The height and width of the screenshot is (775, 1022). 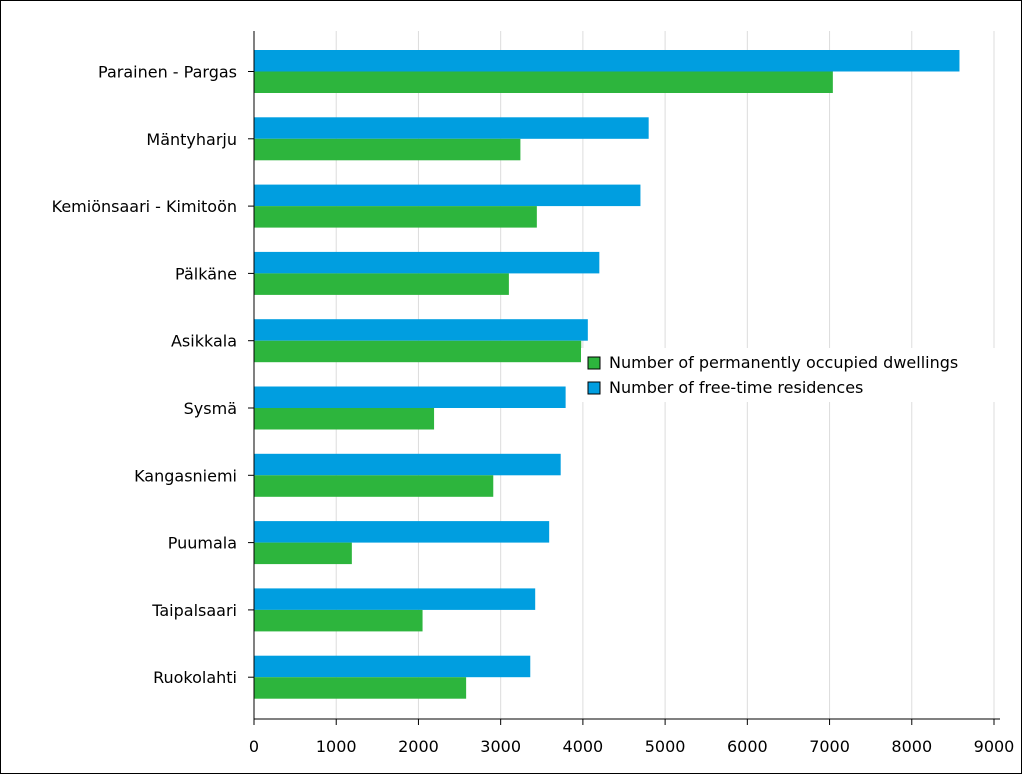 I want to click on category-label: Kangasniemi, so click(x=185, y=475).